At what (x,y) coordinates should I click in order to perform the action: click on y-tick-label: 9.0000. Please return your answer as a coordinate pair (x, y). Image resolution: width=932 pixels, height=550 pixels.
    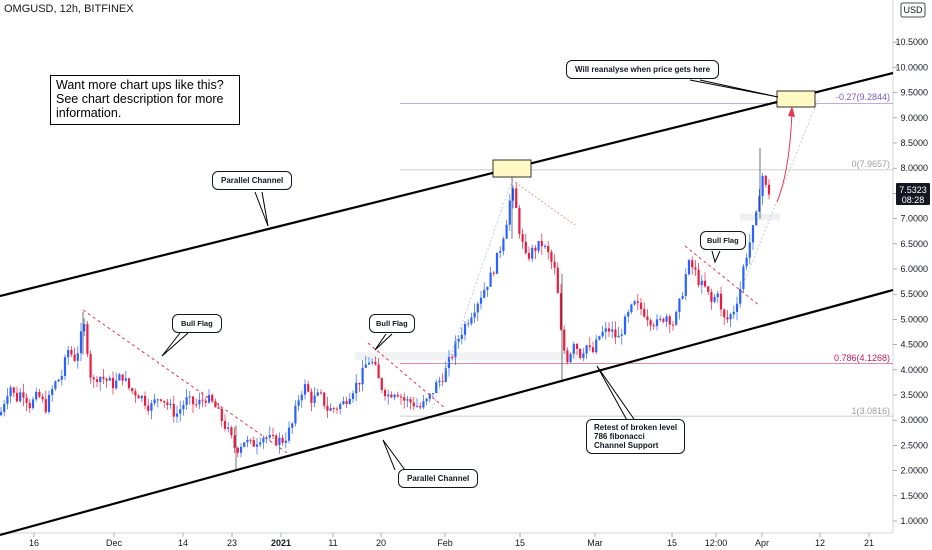
    Looking at the image, I should click on (914, 118).